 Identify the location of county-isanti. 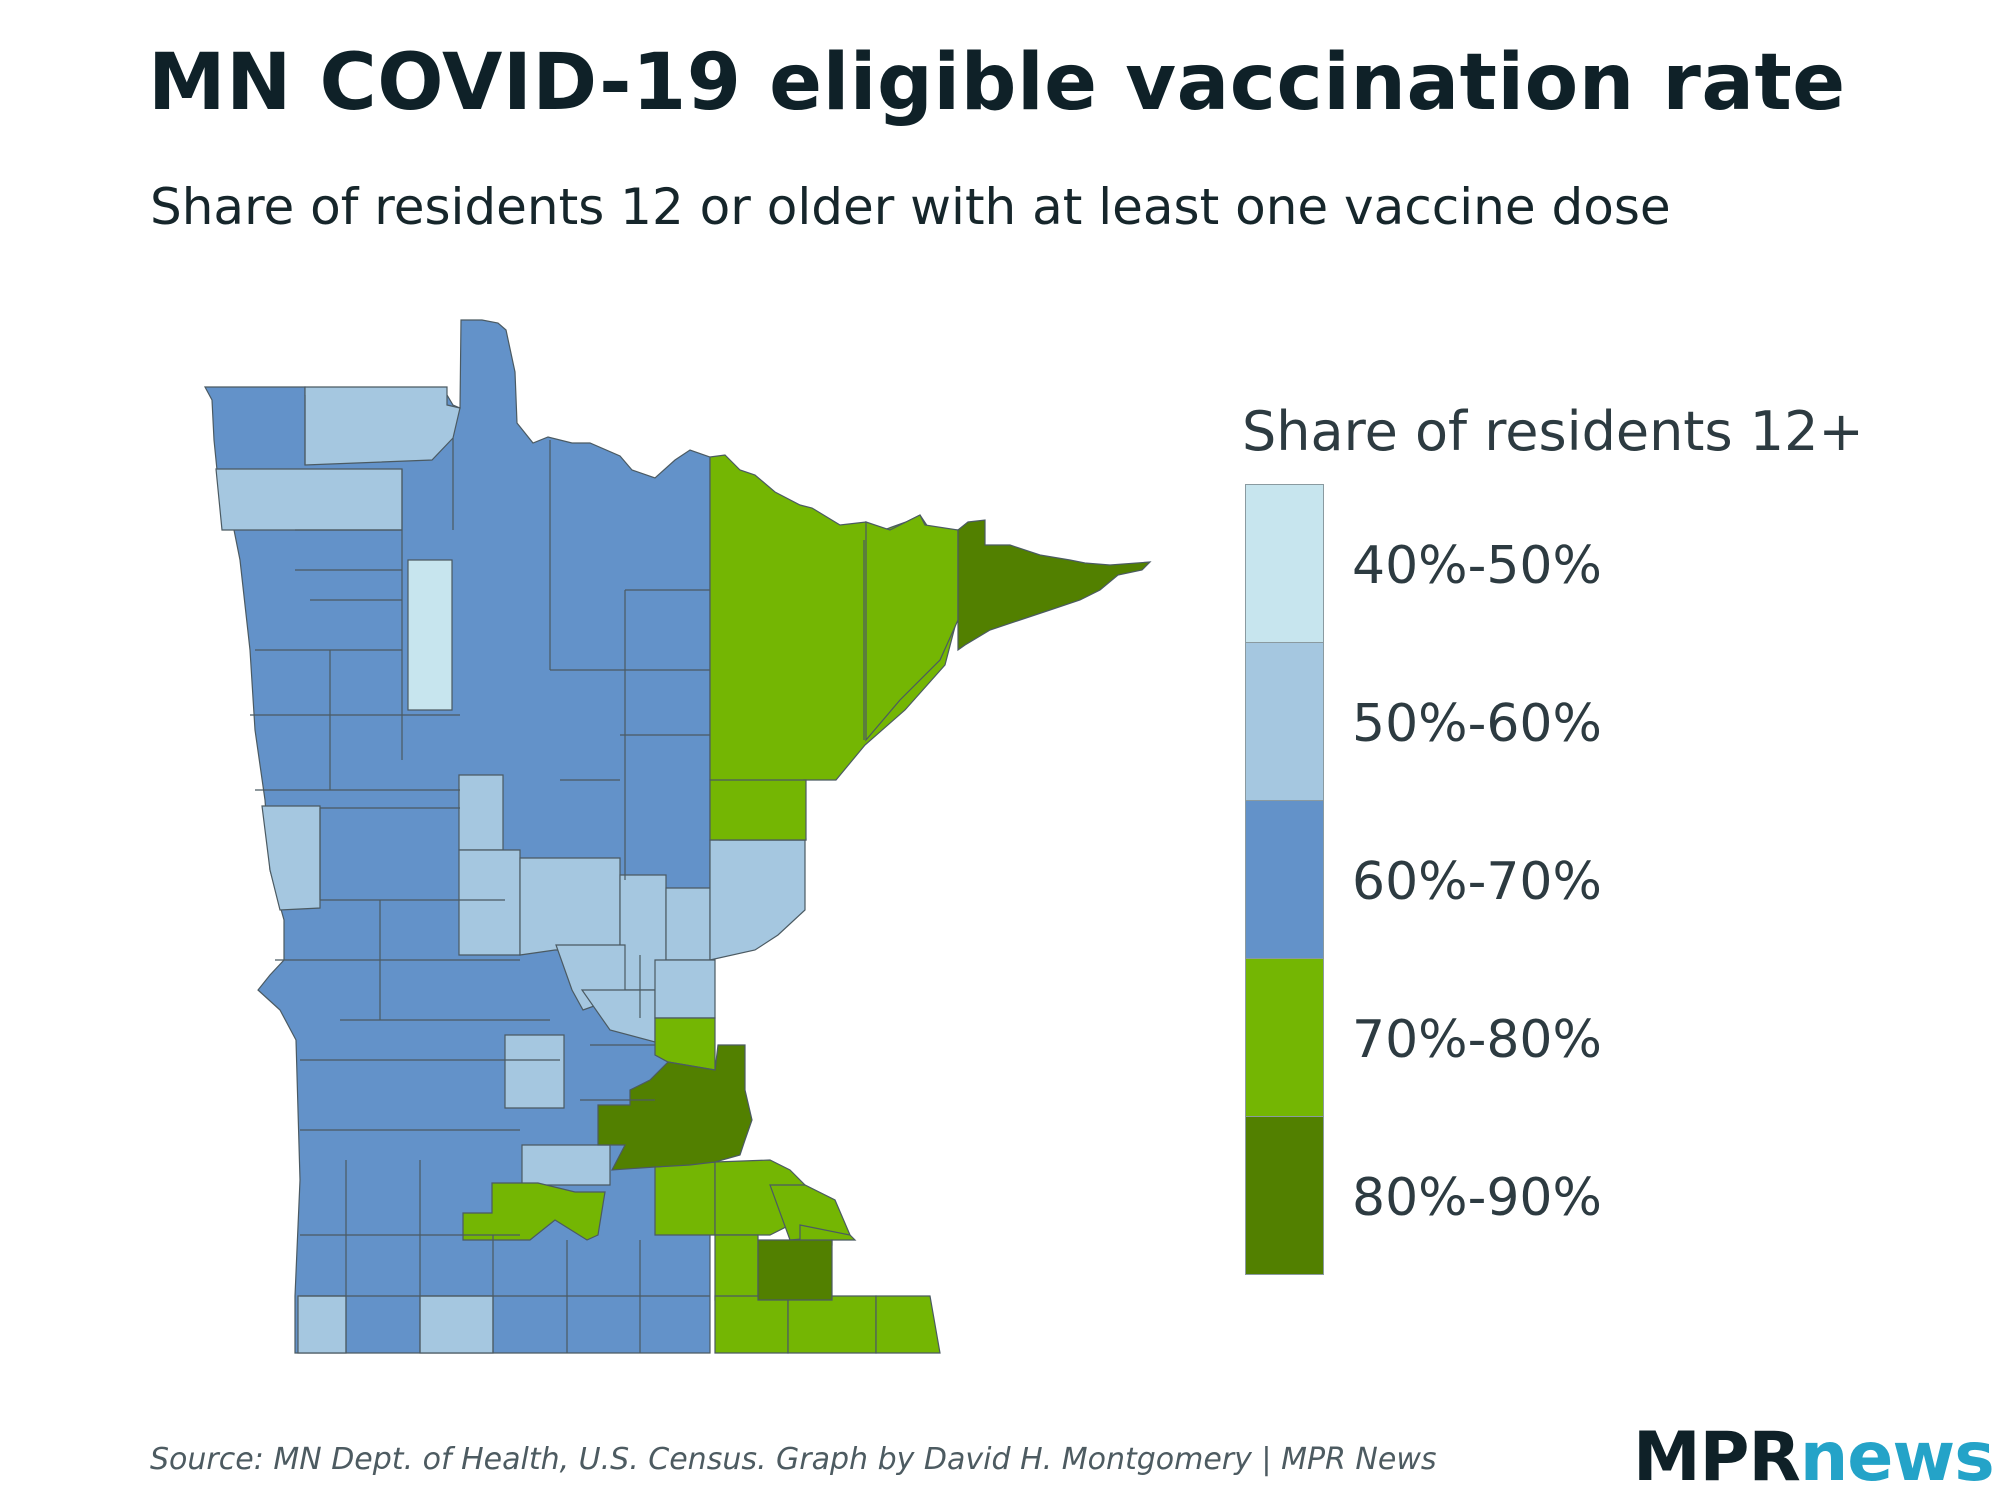
(685, 989).